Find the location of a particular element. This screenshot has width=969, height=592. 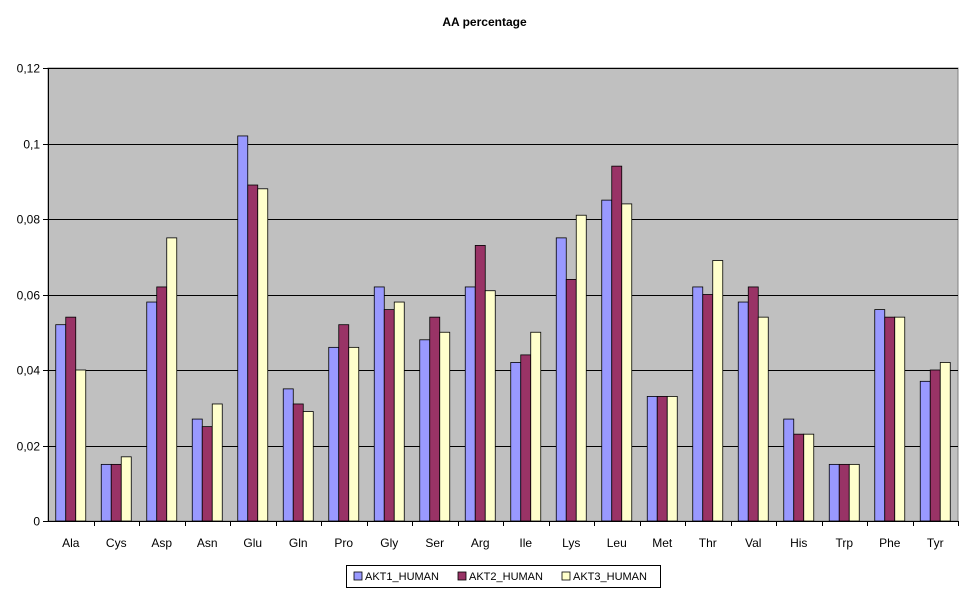

bar-thr-akt2-human is located at coordinates (708, 408).